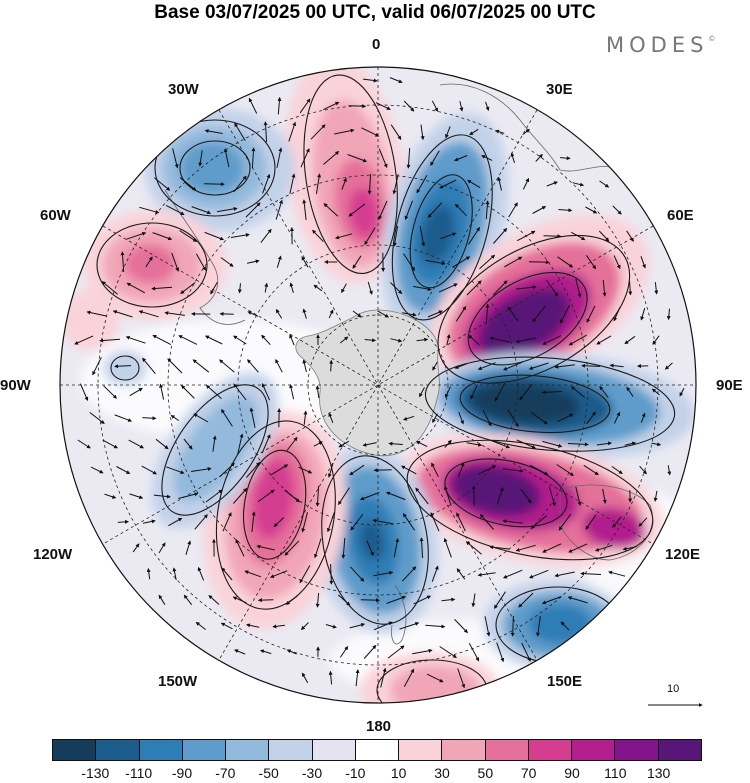 This screenshot has width=750, height=783. I want to click on colorbar-tick-label: 10, so click(398, 773).